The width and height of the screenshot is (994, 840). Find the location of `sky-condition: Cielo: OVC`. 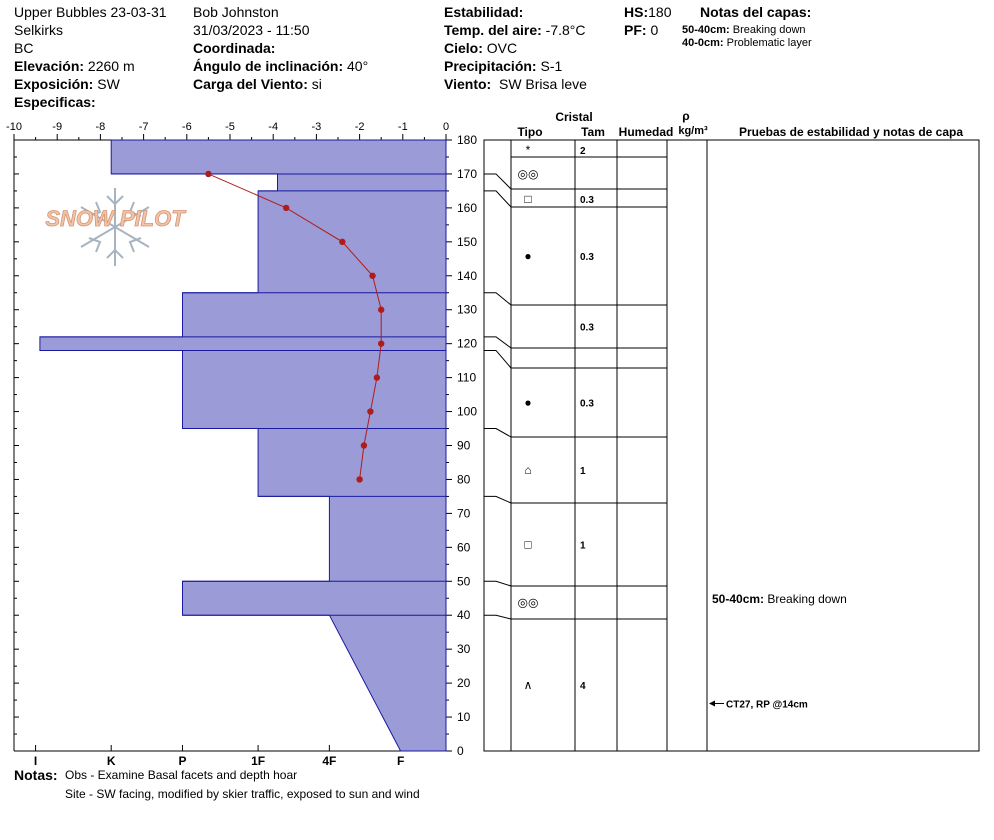

sky-condition: Cielo: OVC is located at coordinates (481, 48).